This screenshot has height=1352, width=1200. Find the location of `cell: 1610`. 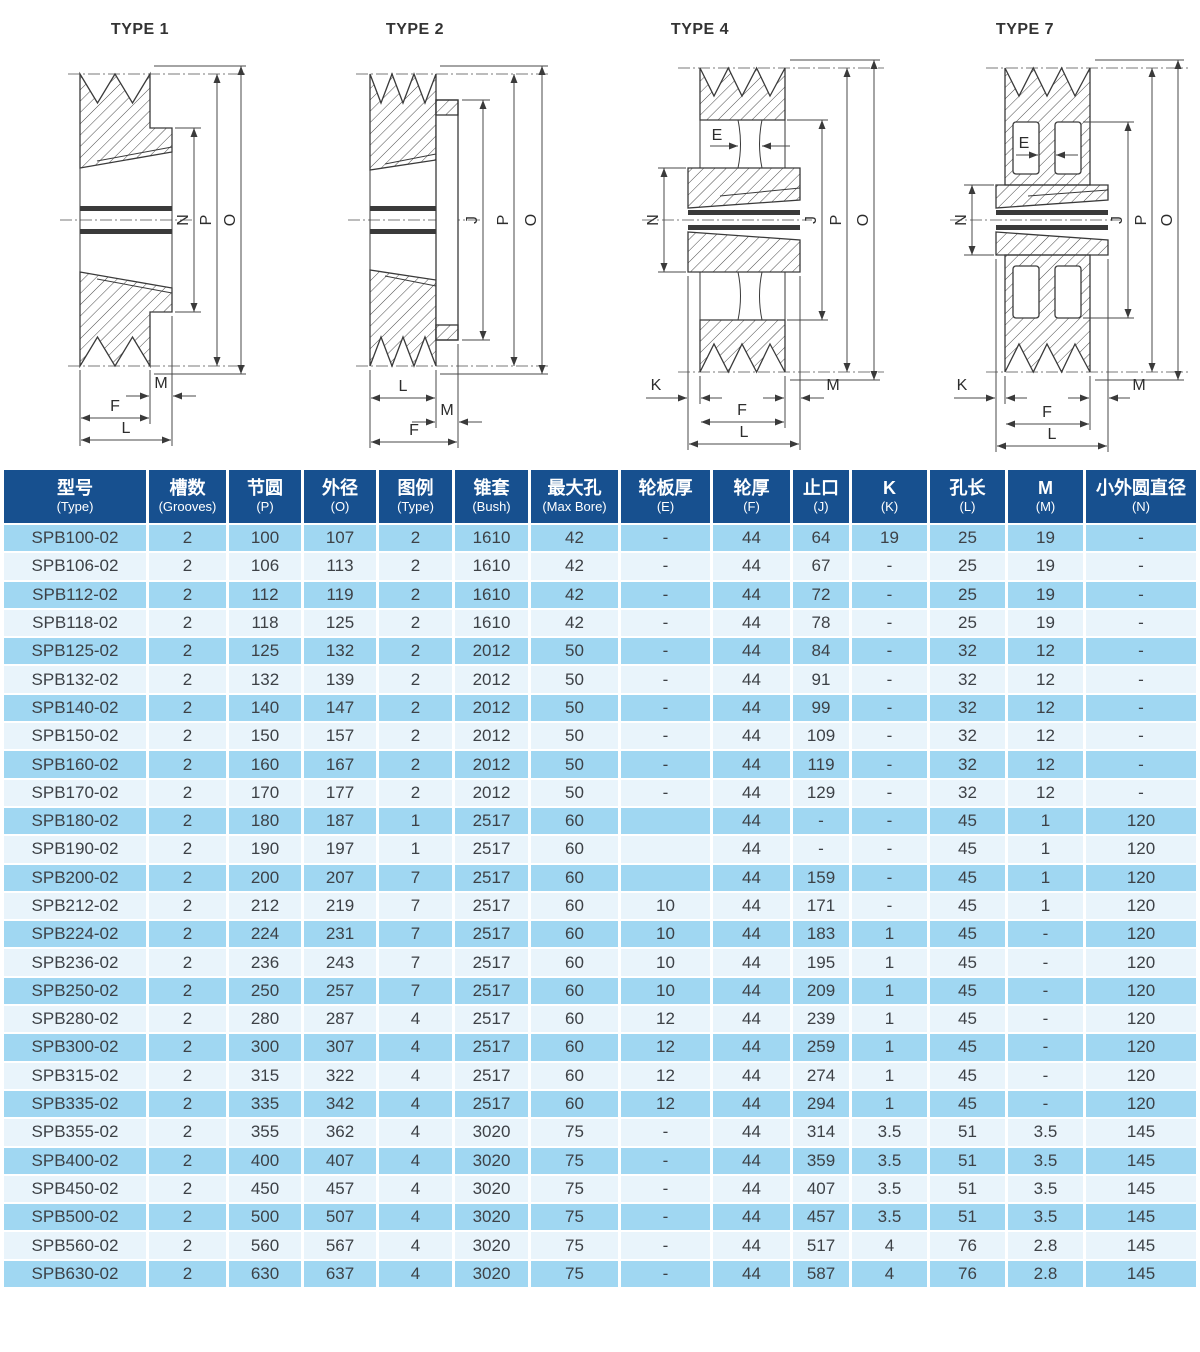

cell: 1610 is located at coordinates (493, 539).